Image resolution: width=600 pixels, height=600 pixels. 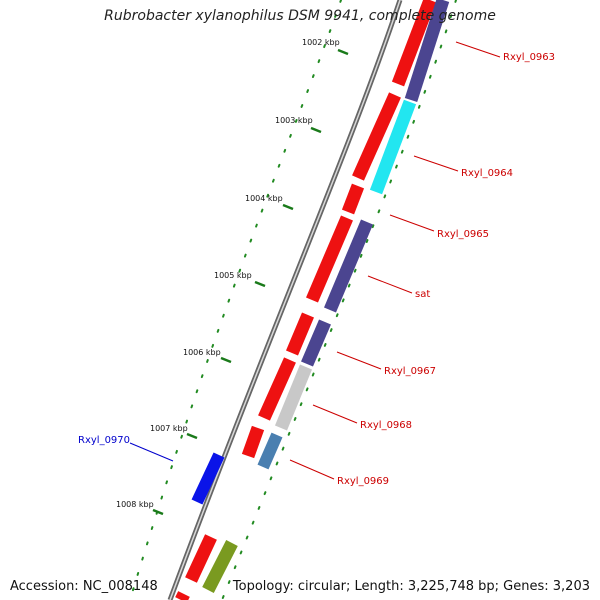 What do you see at coordinates (104, 440) in the screenshot?
I see `gene-label-rxyl-0970: Rxyl_0970` at bounding box center [104, 440].